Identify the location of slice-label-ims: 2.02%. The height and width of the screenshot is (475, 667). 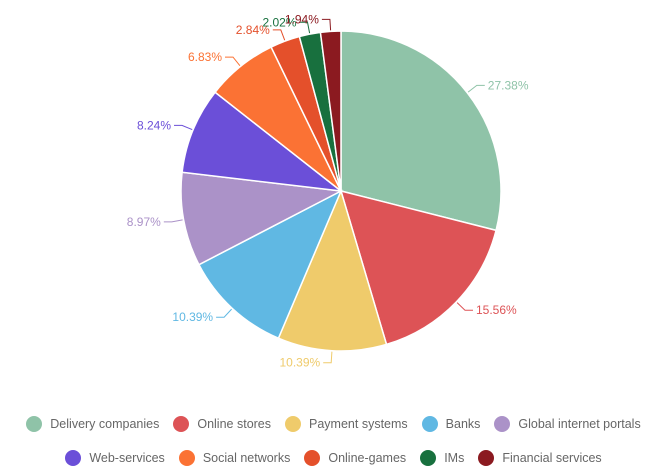
(279, 22).